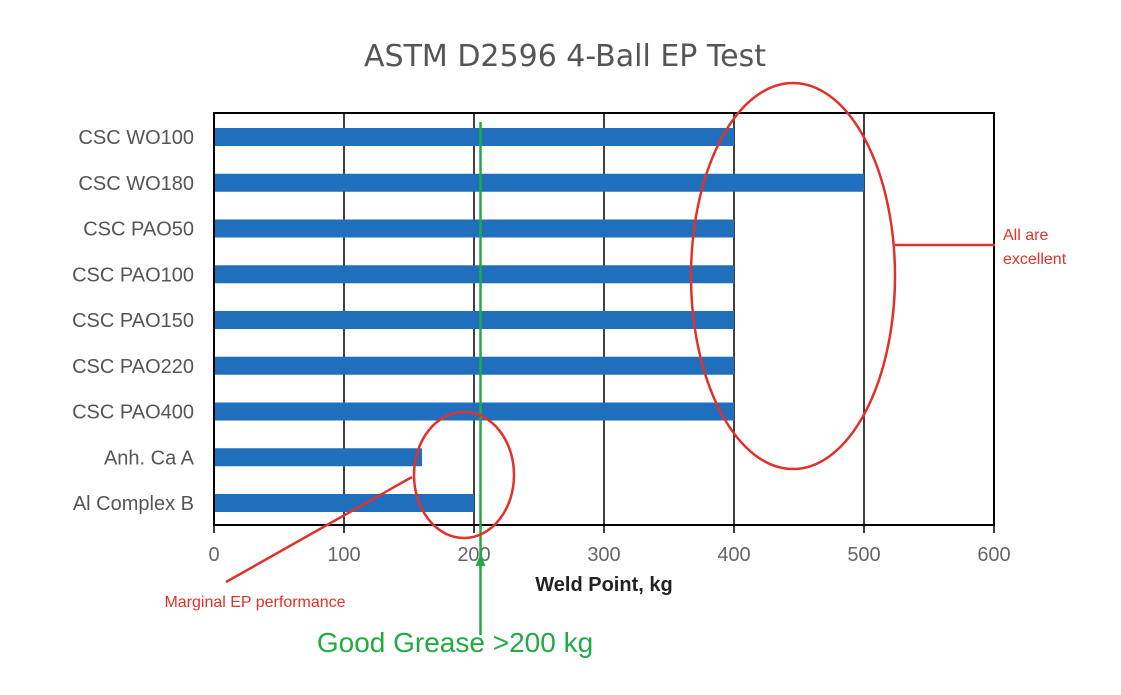 The height and width of the screenshot is (695, 1121). I want to click on category-label-csc-wo100: CSC WO100, so click(136, 138).